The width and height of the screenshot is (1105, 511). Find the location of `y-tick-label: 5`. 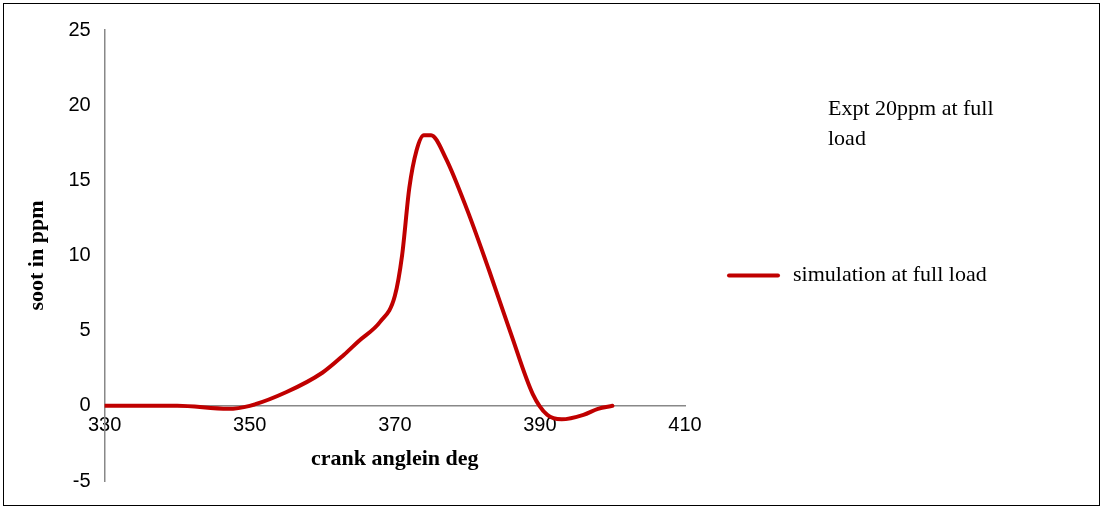

y-tick-label: 5 is located at coordinates (85, 329).